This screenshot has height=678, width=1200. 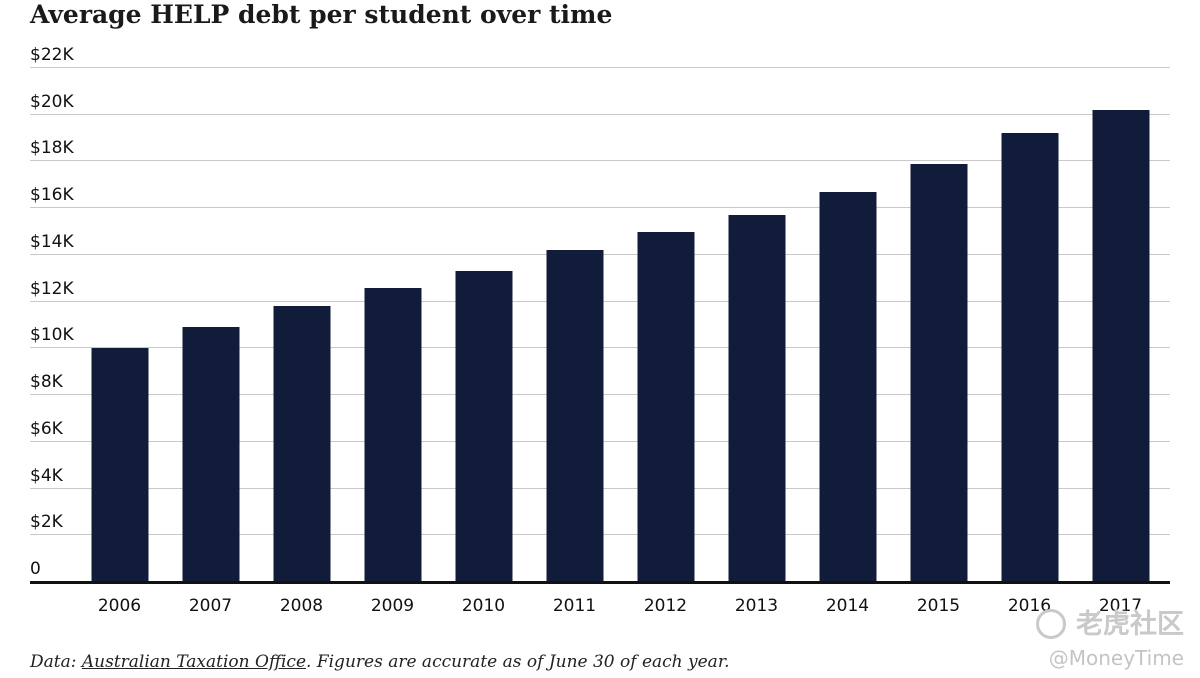 What do you see at coordinates (52, 288) in the screenshot?
I see `y-tick-label: $12K` at bounding box center [52, 288].